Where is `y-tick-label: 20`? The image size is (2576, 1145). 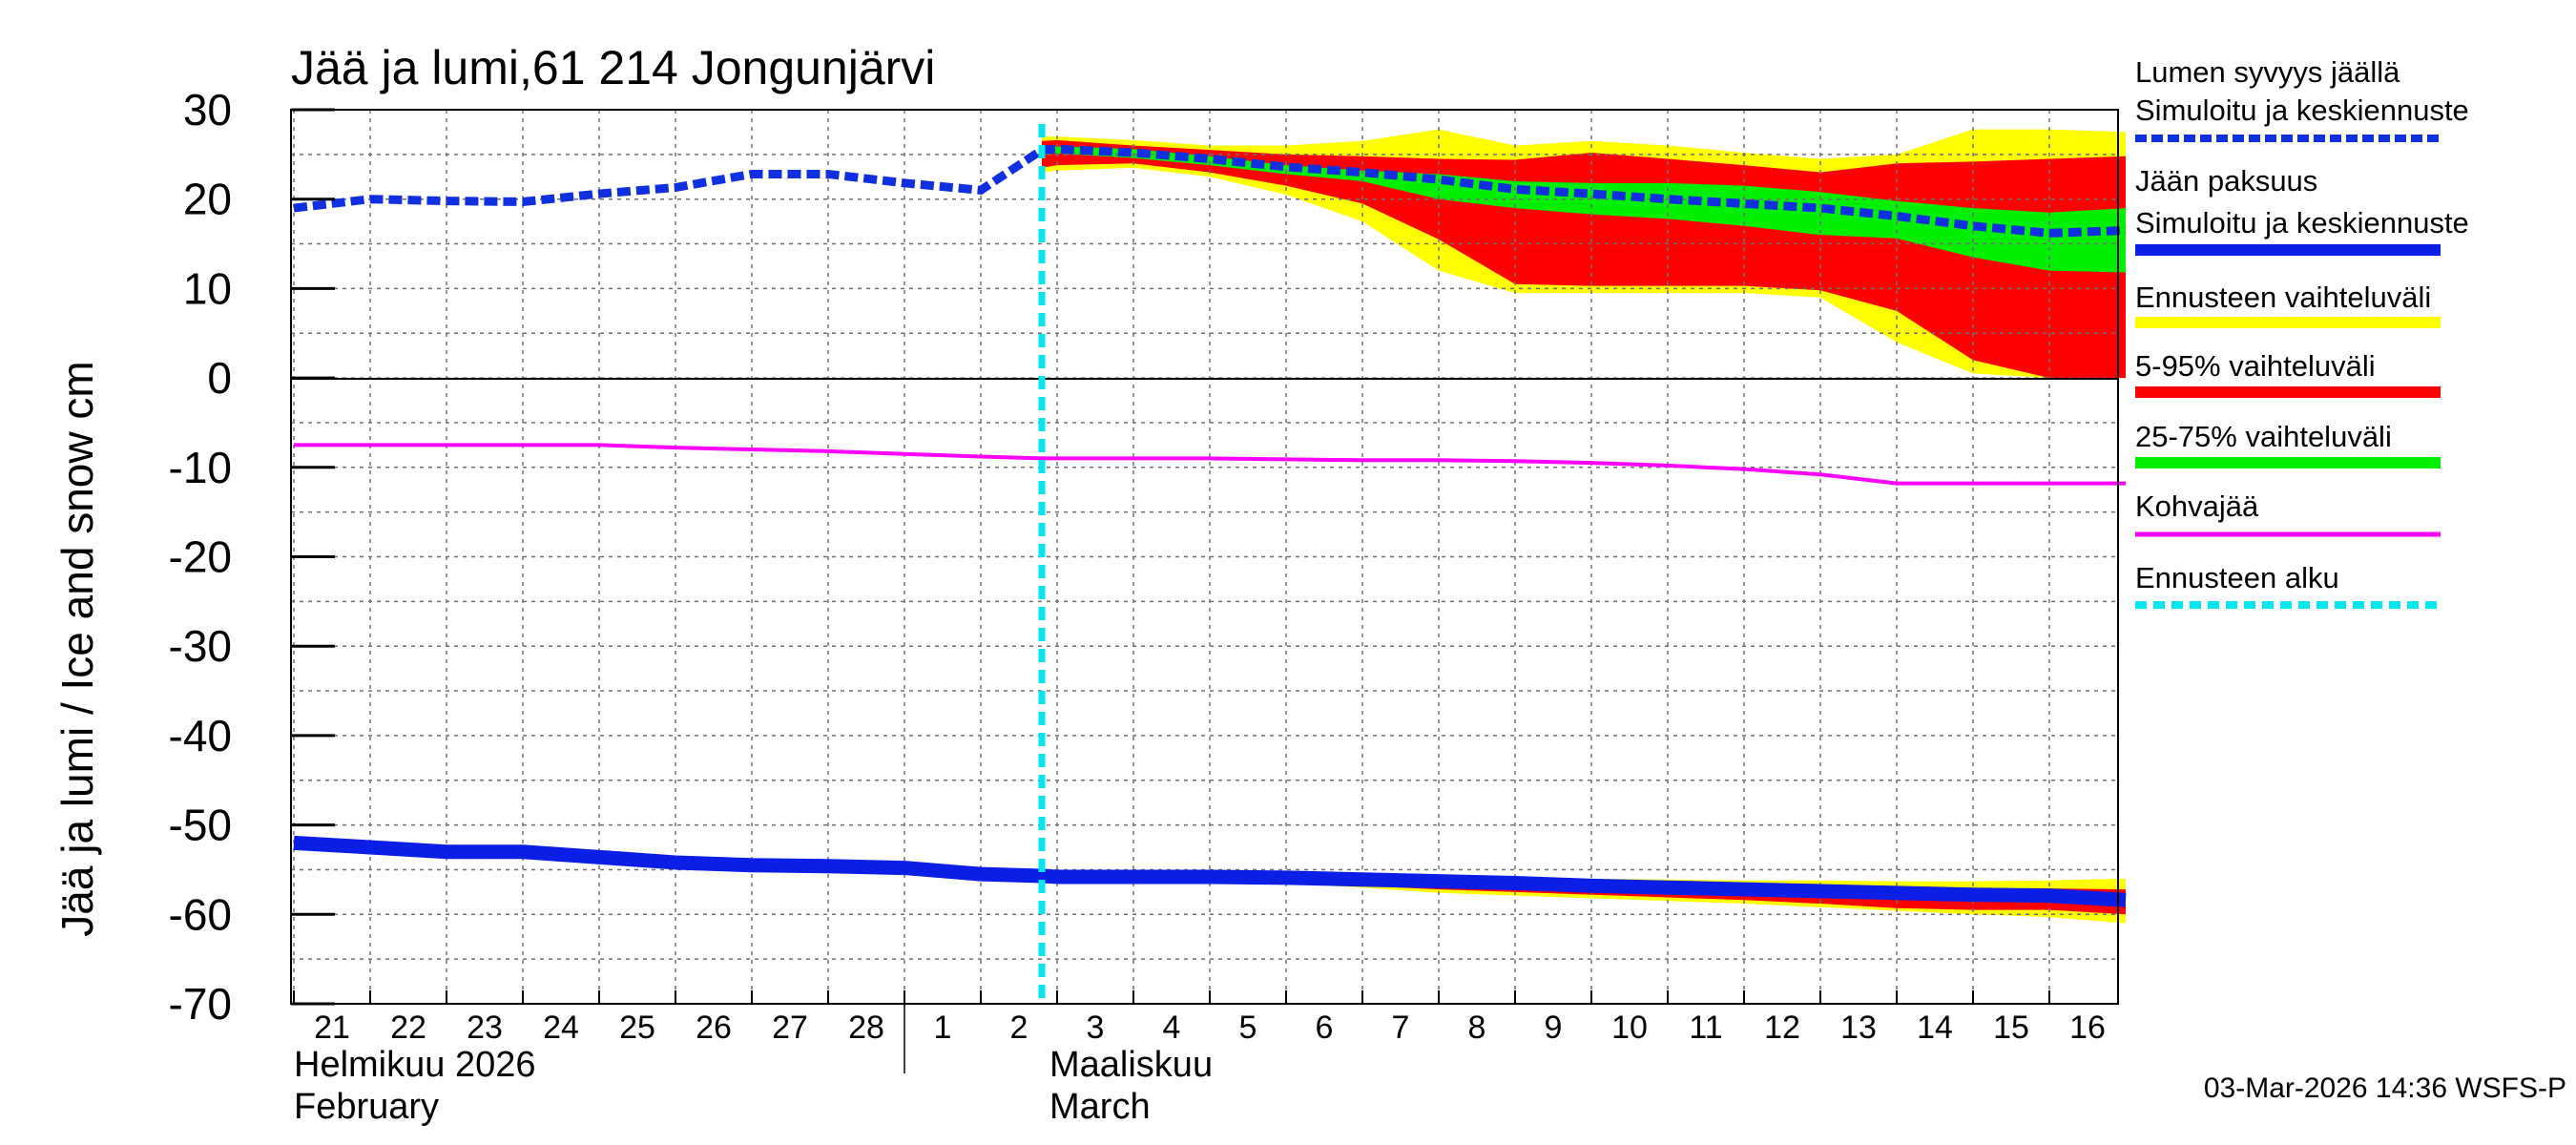 y-tick-label: 20 is located at coordinates (207, 199).